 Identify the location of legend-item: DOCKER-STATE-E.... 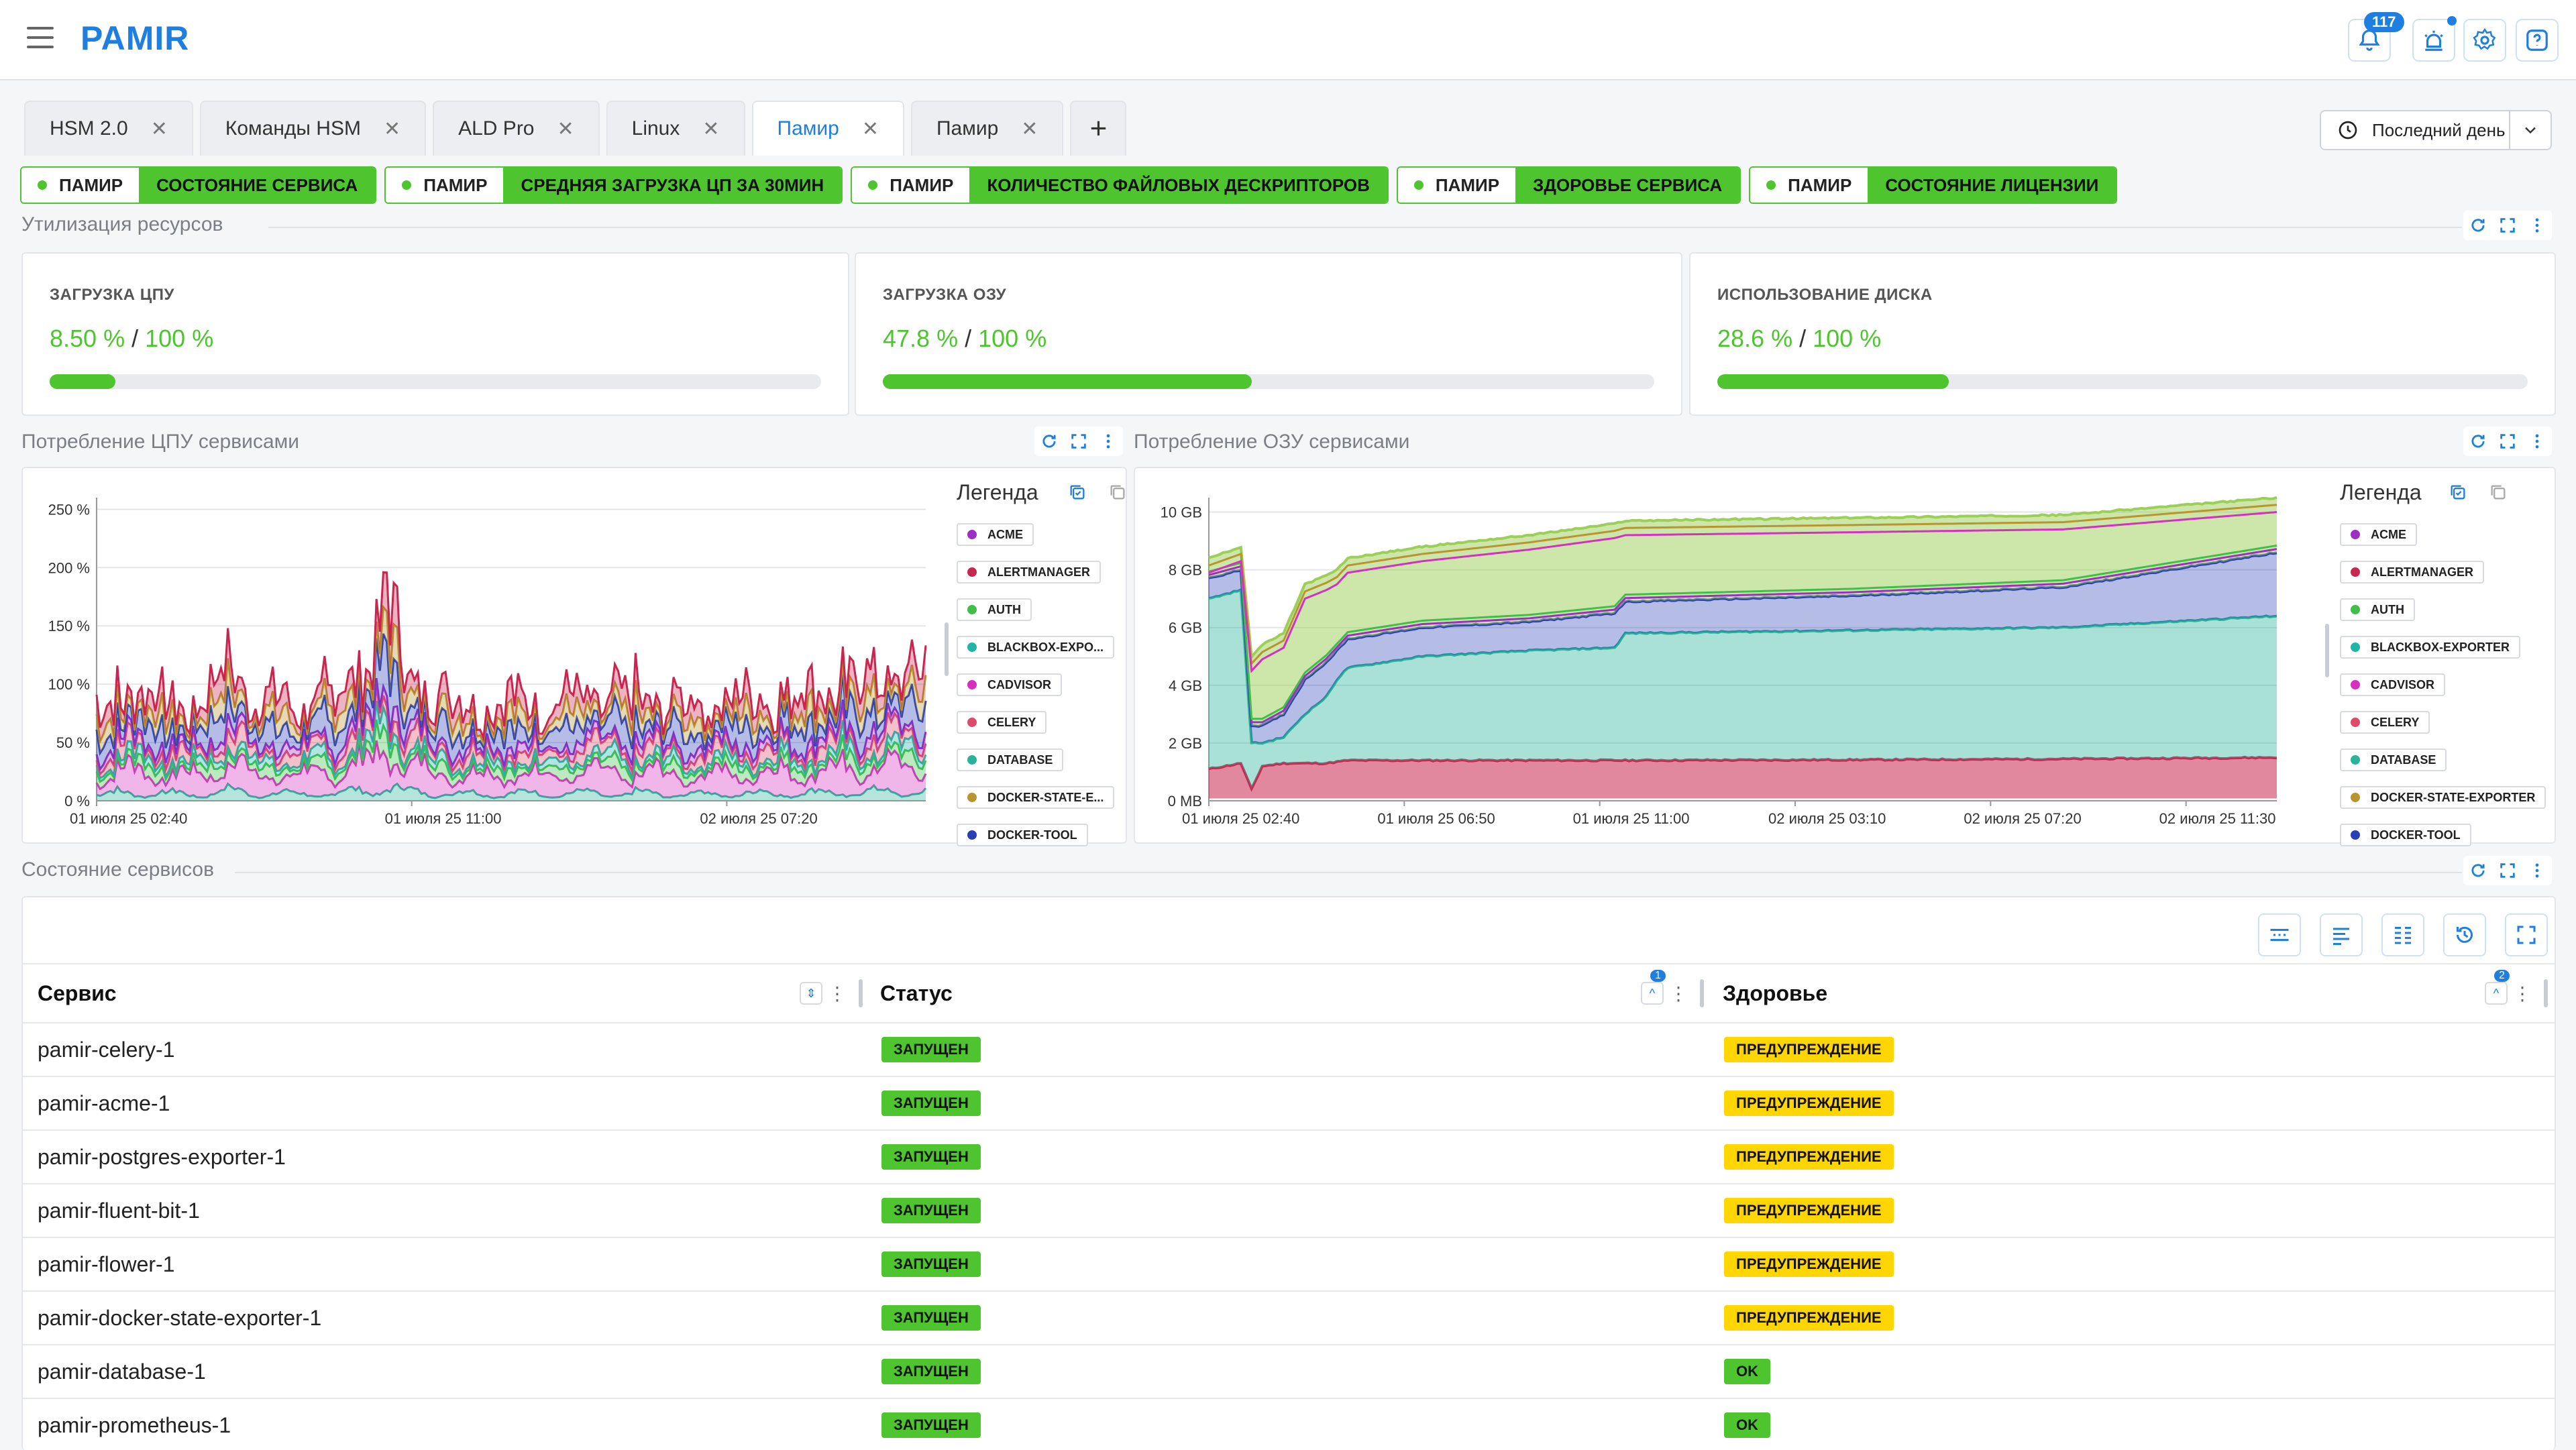
(1036, 797).